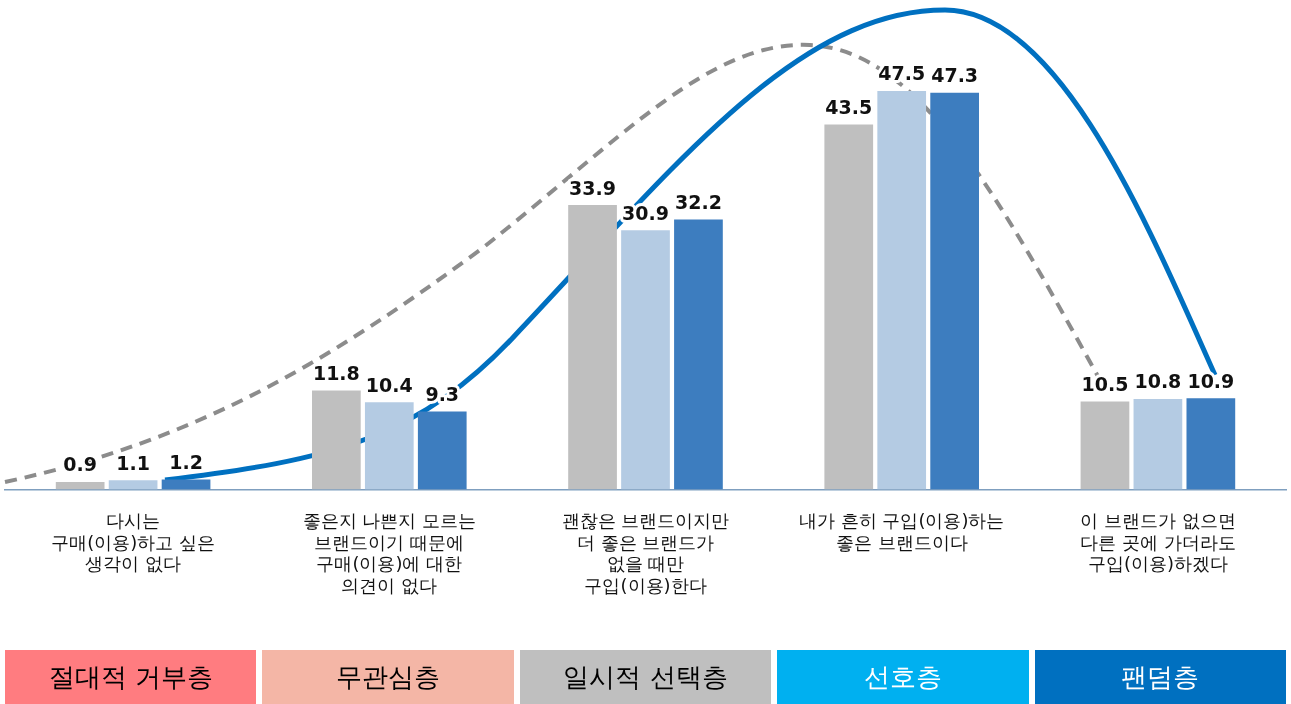 The height and width of the screenshot is (704, 1291). I want to click on text: 무관심층, so click(388, 677).